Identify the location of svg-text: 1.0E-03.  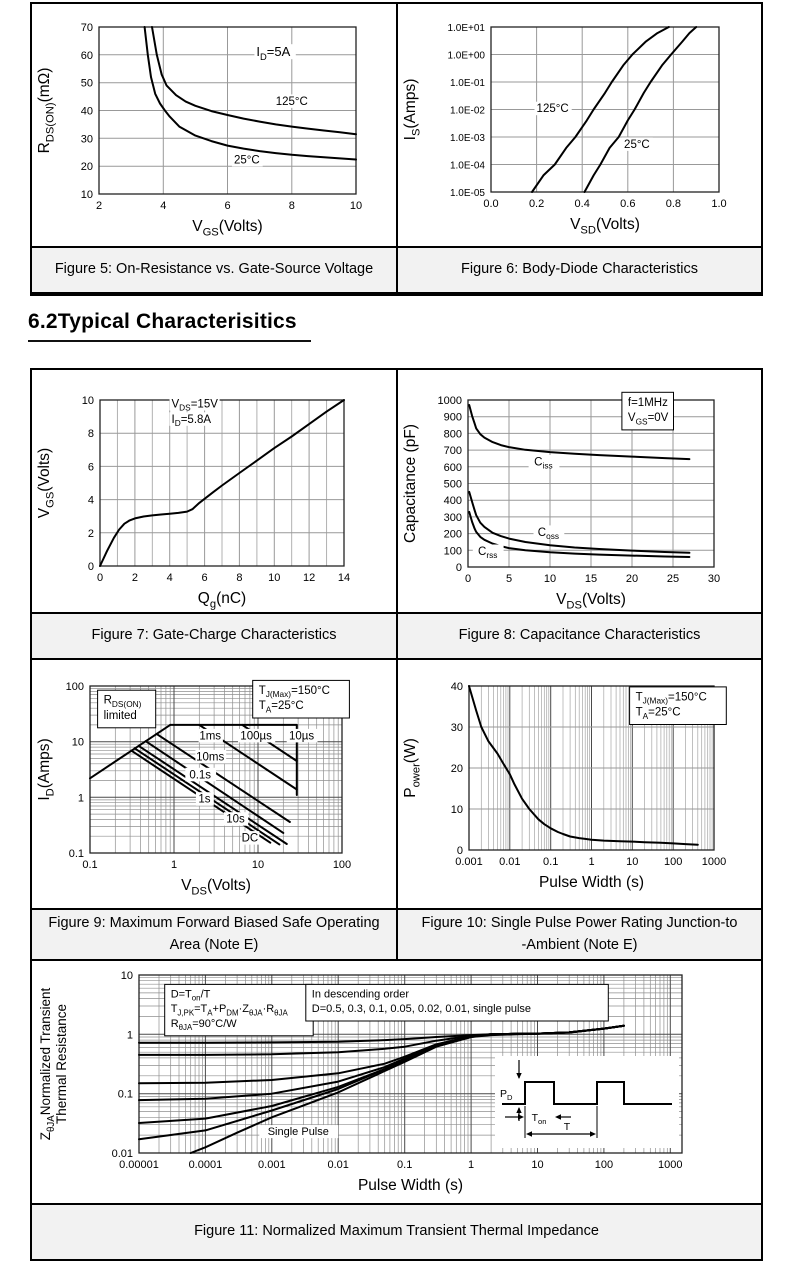
(467, 138).